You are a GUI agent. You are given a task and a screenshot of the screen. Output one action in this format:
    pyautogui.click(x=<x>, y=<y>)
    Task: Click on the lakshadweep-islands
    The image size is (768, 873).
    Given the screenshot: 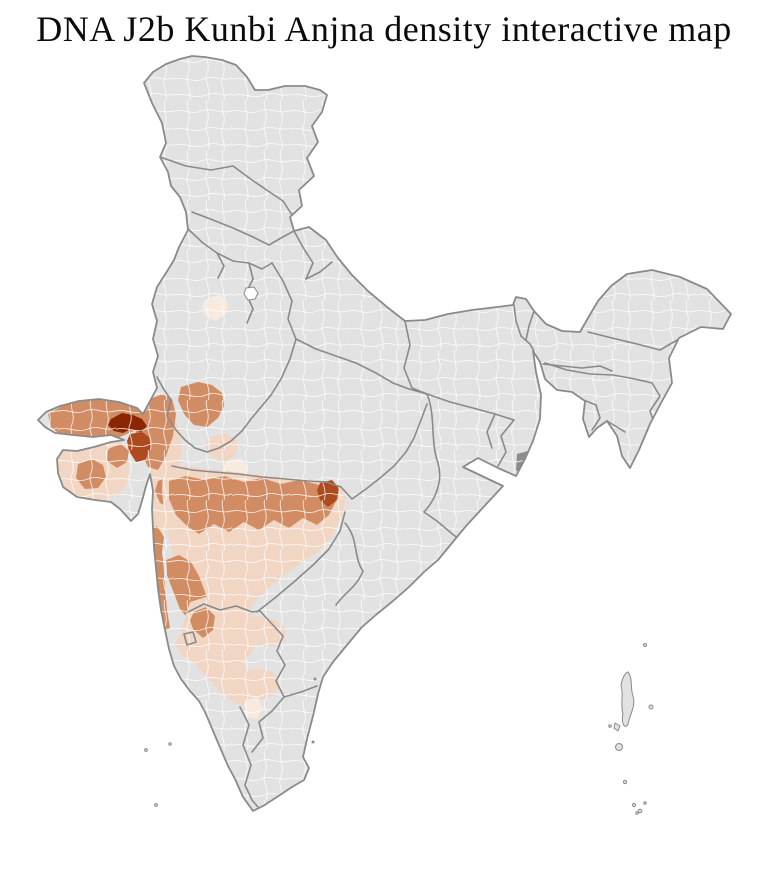 What is the action you would take?
    pyautogui.click(x=158, y=774)
    